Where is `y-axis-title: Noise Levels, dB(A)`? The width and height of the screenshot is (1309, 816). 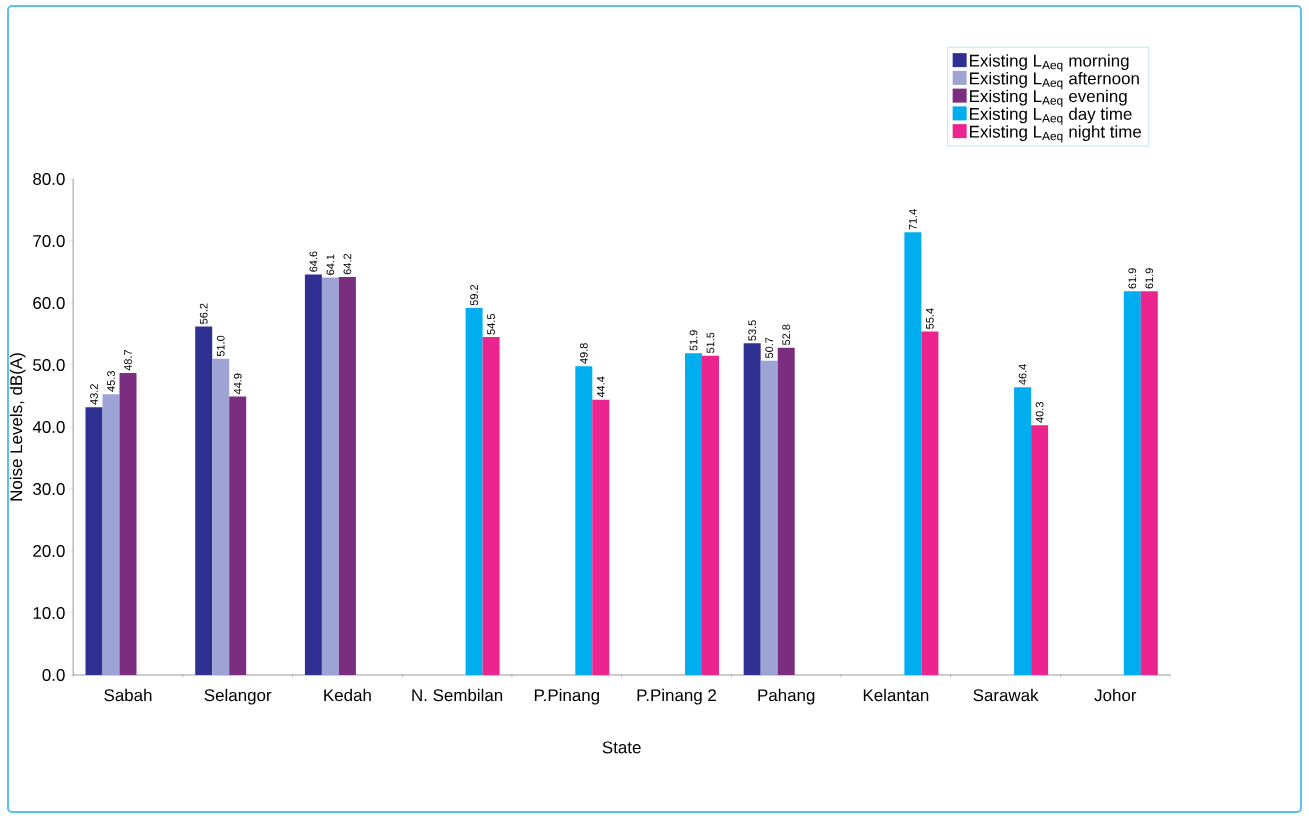 y-axis-title: Noise Levels, dB(A) is located at coordinates (17, 427).